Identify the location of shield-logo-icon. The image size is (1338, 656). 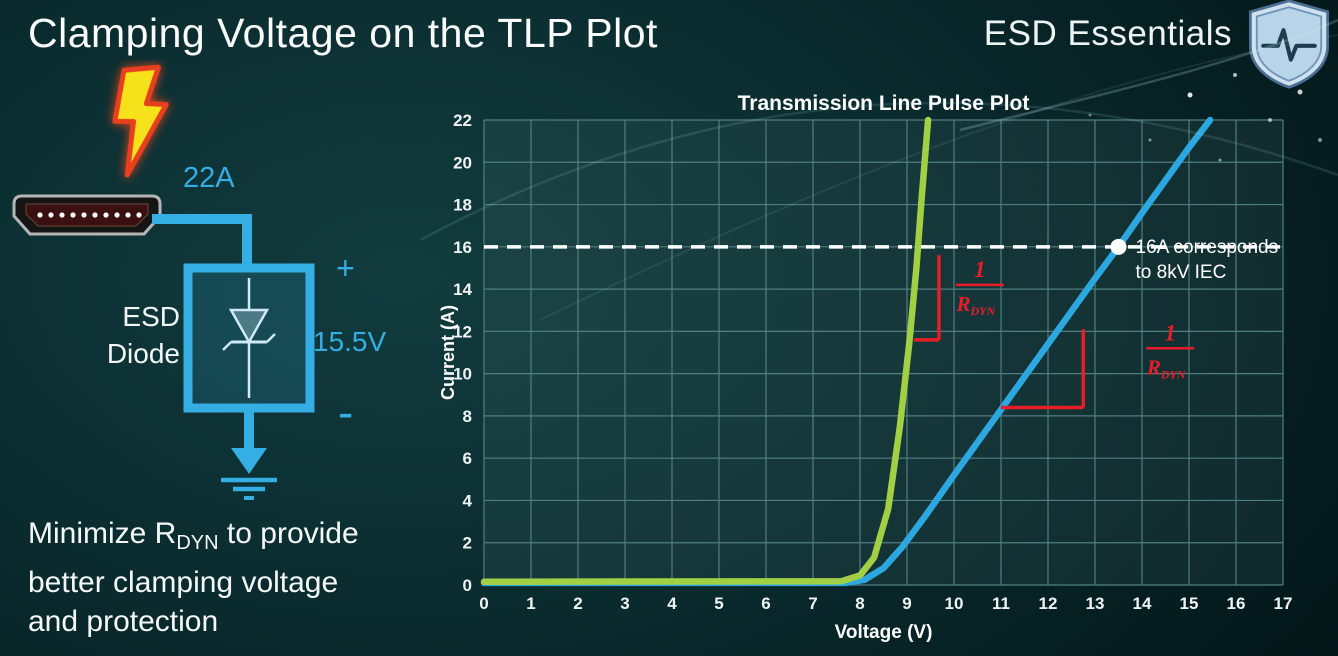
(1289, 44).